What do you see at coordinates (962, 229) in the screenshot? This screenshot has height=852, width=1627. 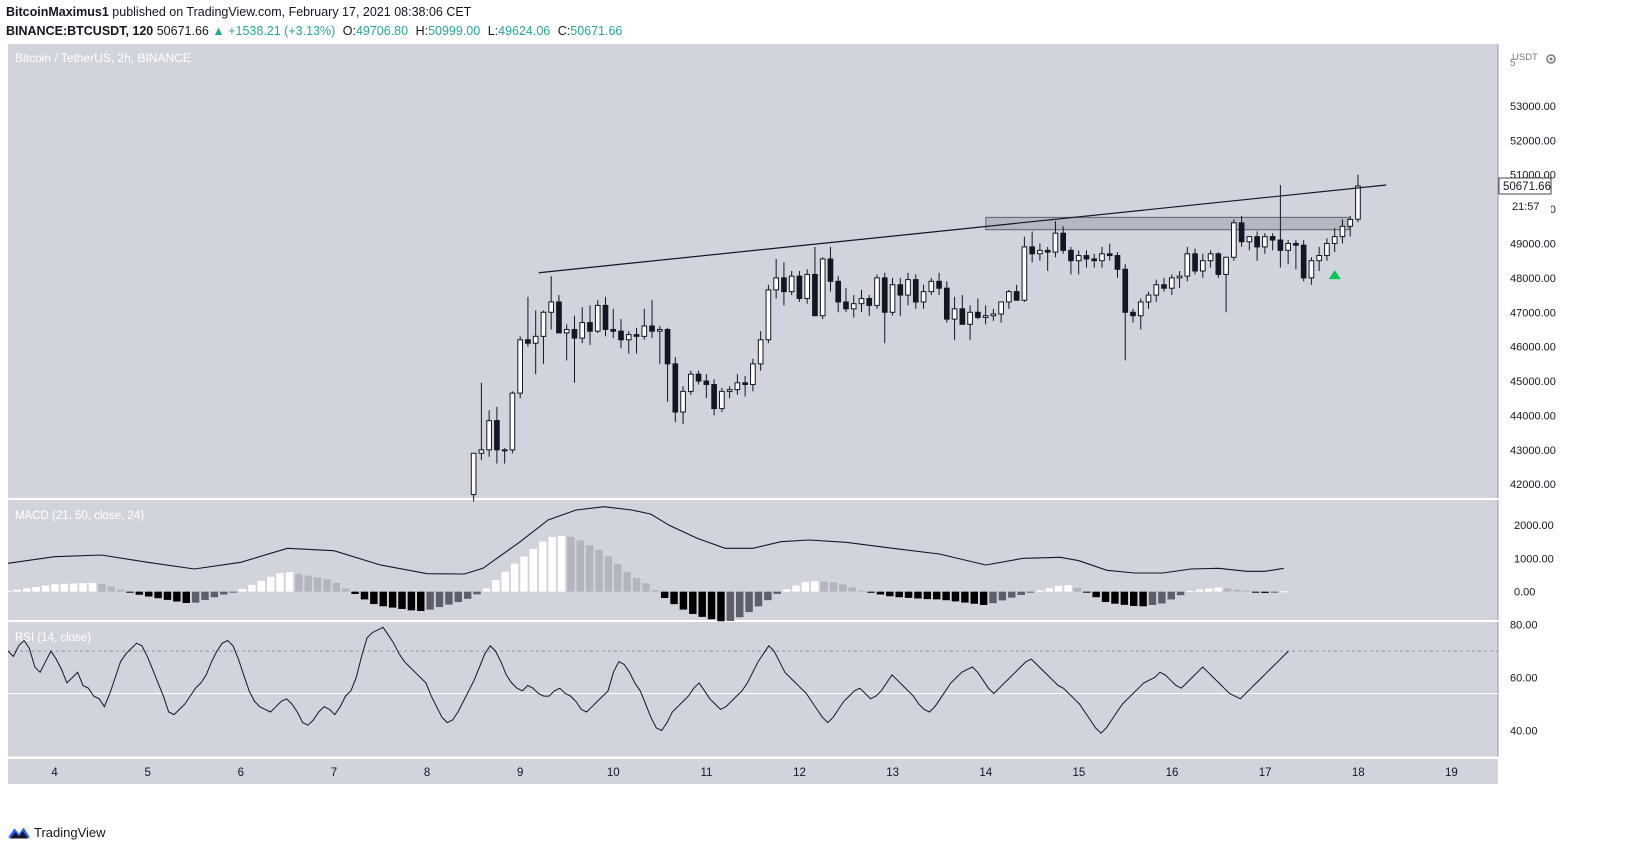 I see `trendline` at bounding box center [962, 229].